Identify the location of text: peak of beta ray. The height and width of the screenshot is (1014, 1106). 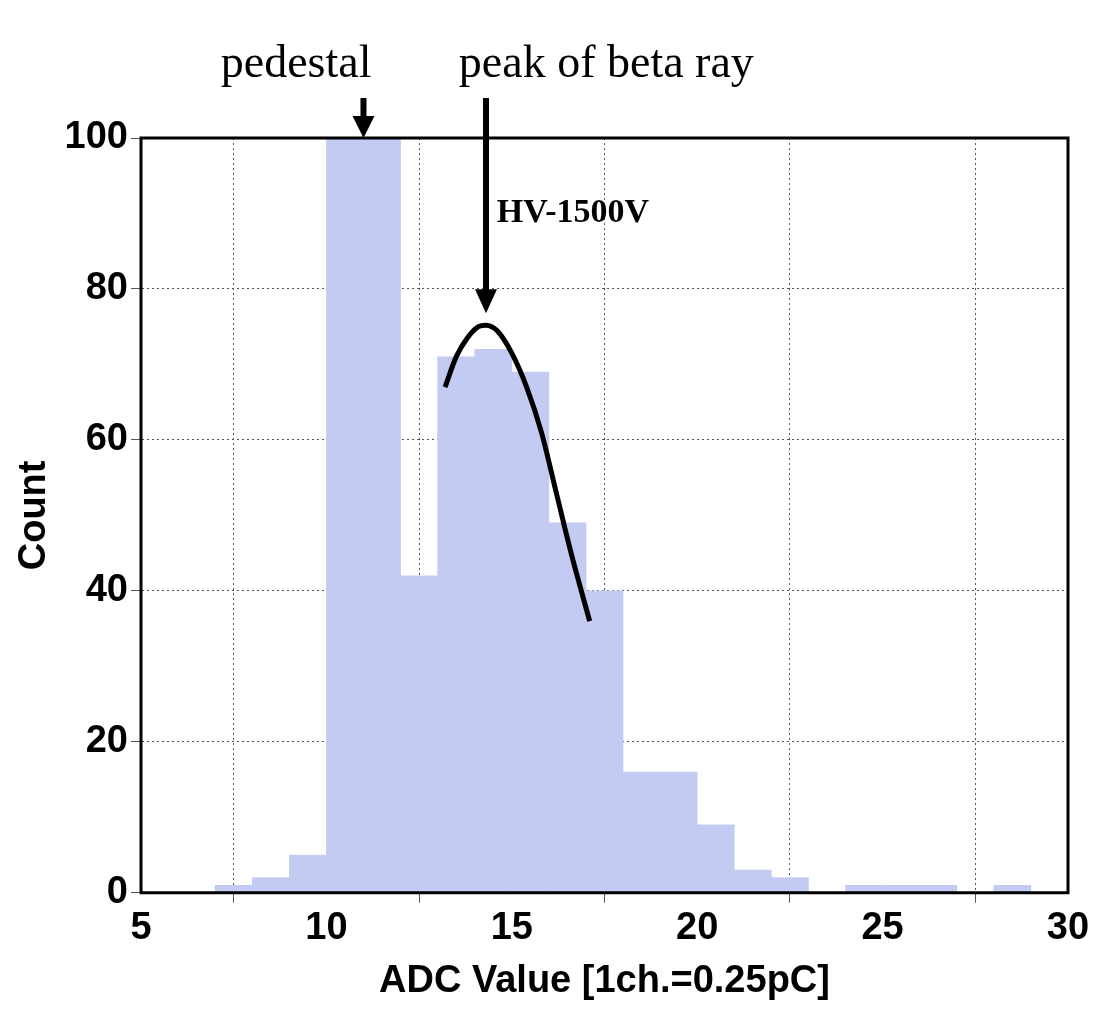
(606, 62).